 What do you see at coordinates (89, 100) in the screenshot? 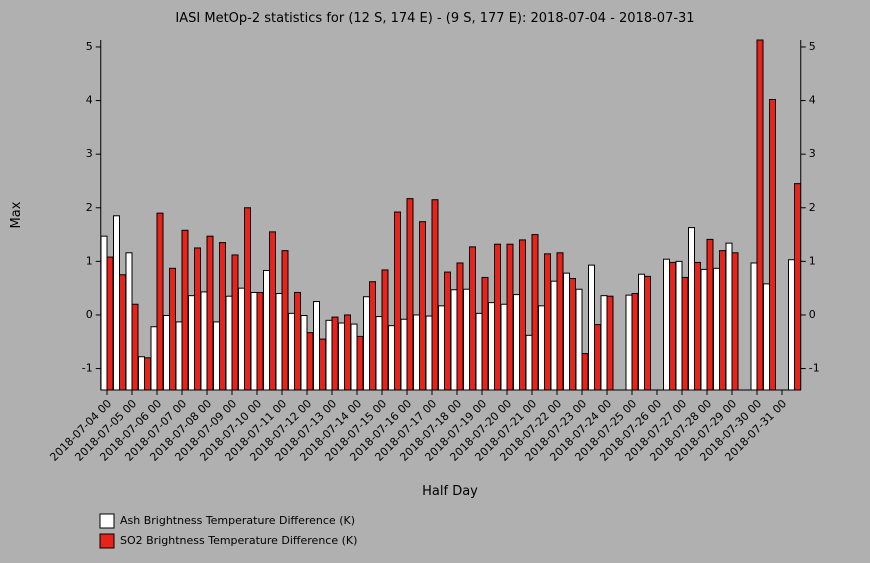
I see `y-tick-label: 4` at bounding box center [89, 100].